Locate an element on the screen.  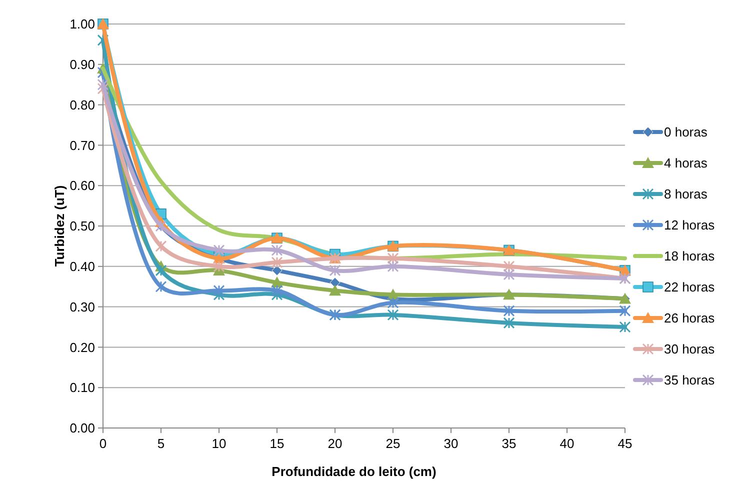
x-axis-title: Profundidade do leito (cm) is located at coordinates (354, 471).